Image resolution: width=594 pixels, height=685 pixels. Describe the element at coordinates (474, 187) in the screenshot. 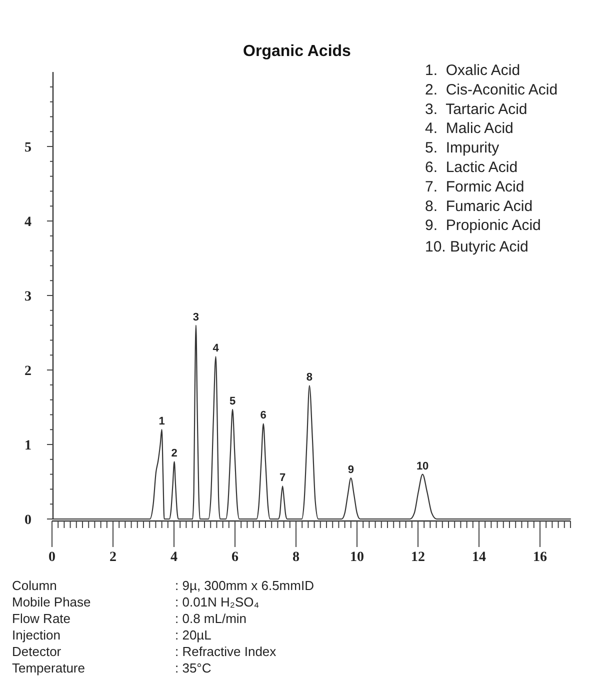

I see `annotation: 7. Formic Acid` at that location.